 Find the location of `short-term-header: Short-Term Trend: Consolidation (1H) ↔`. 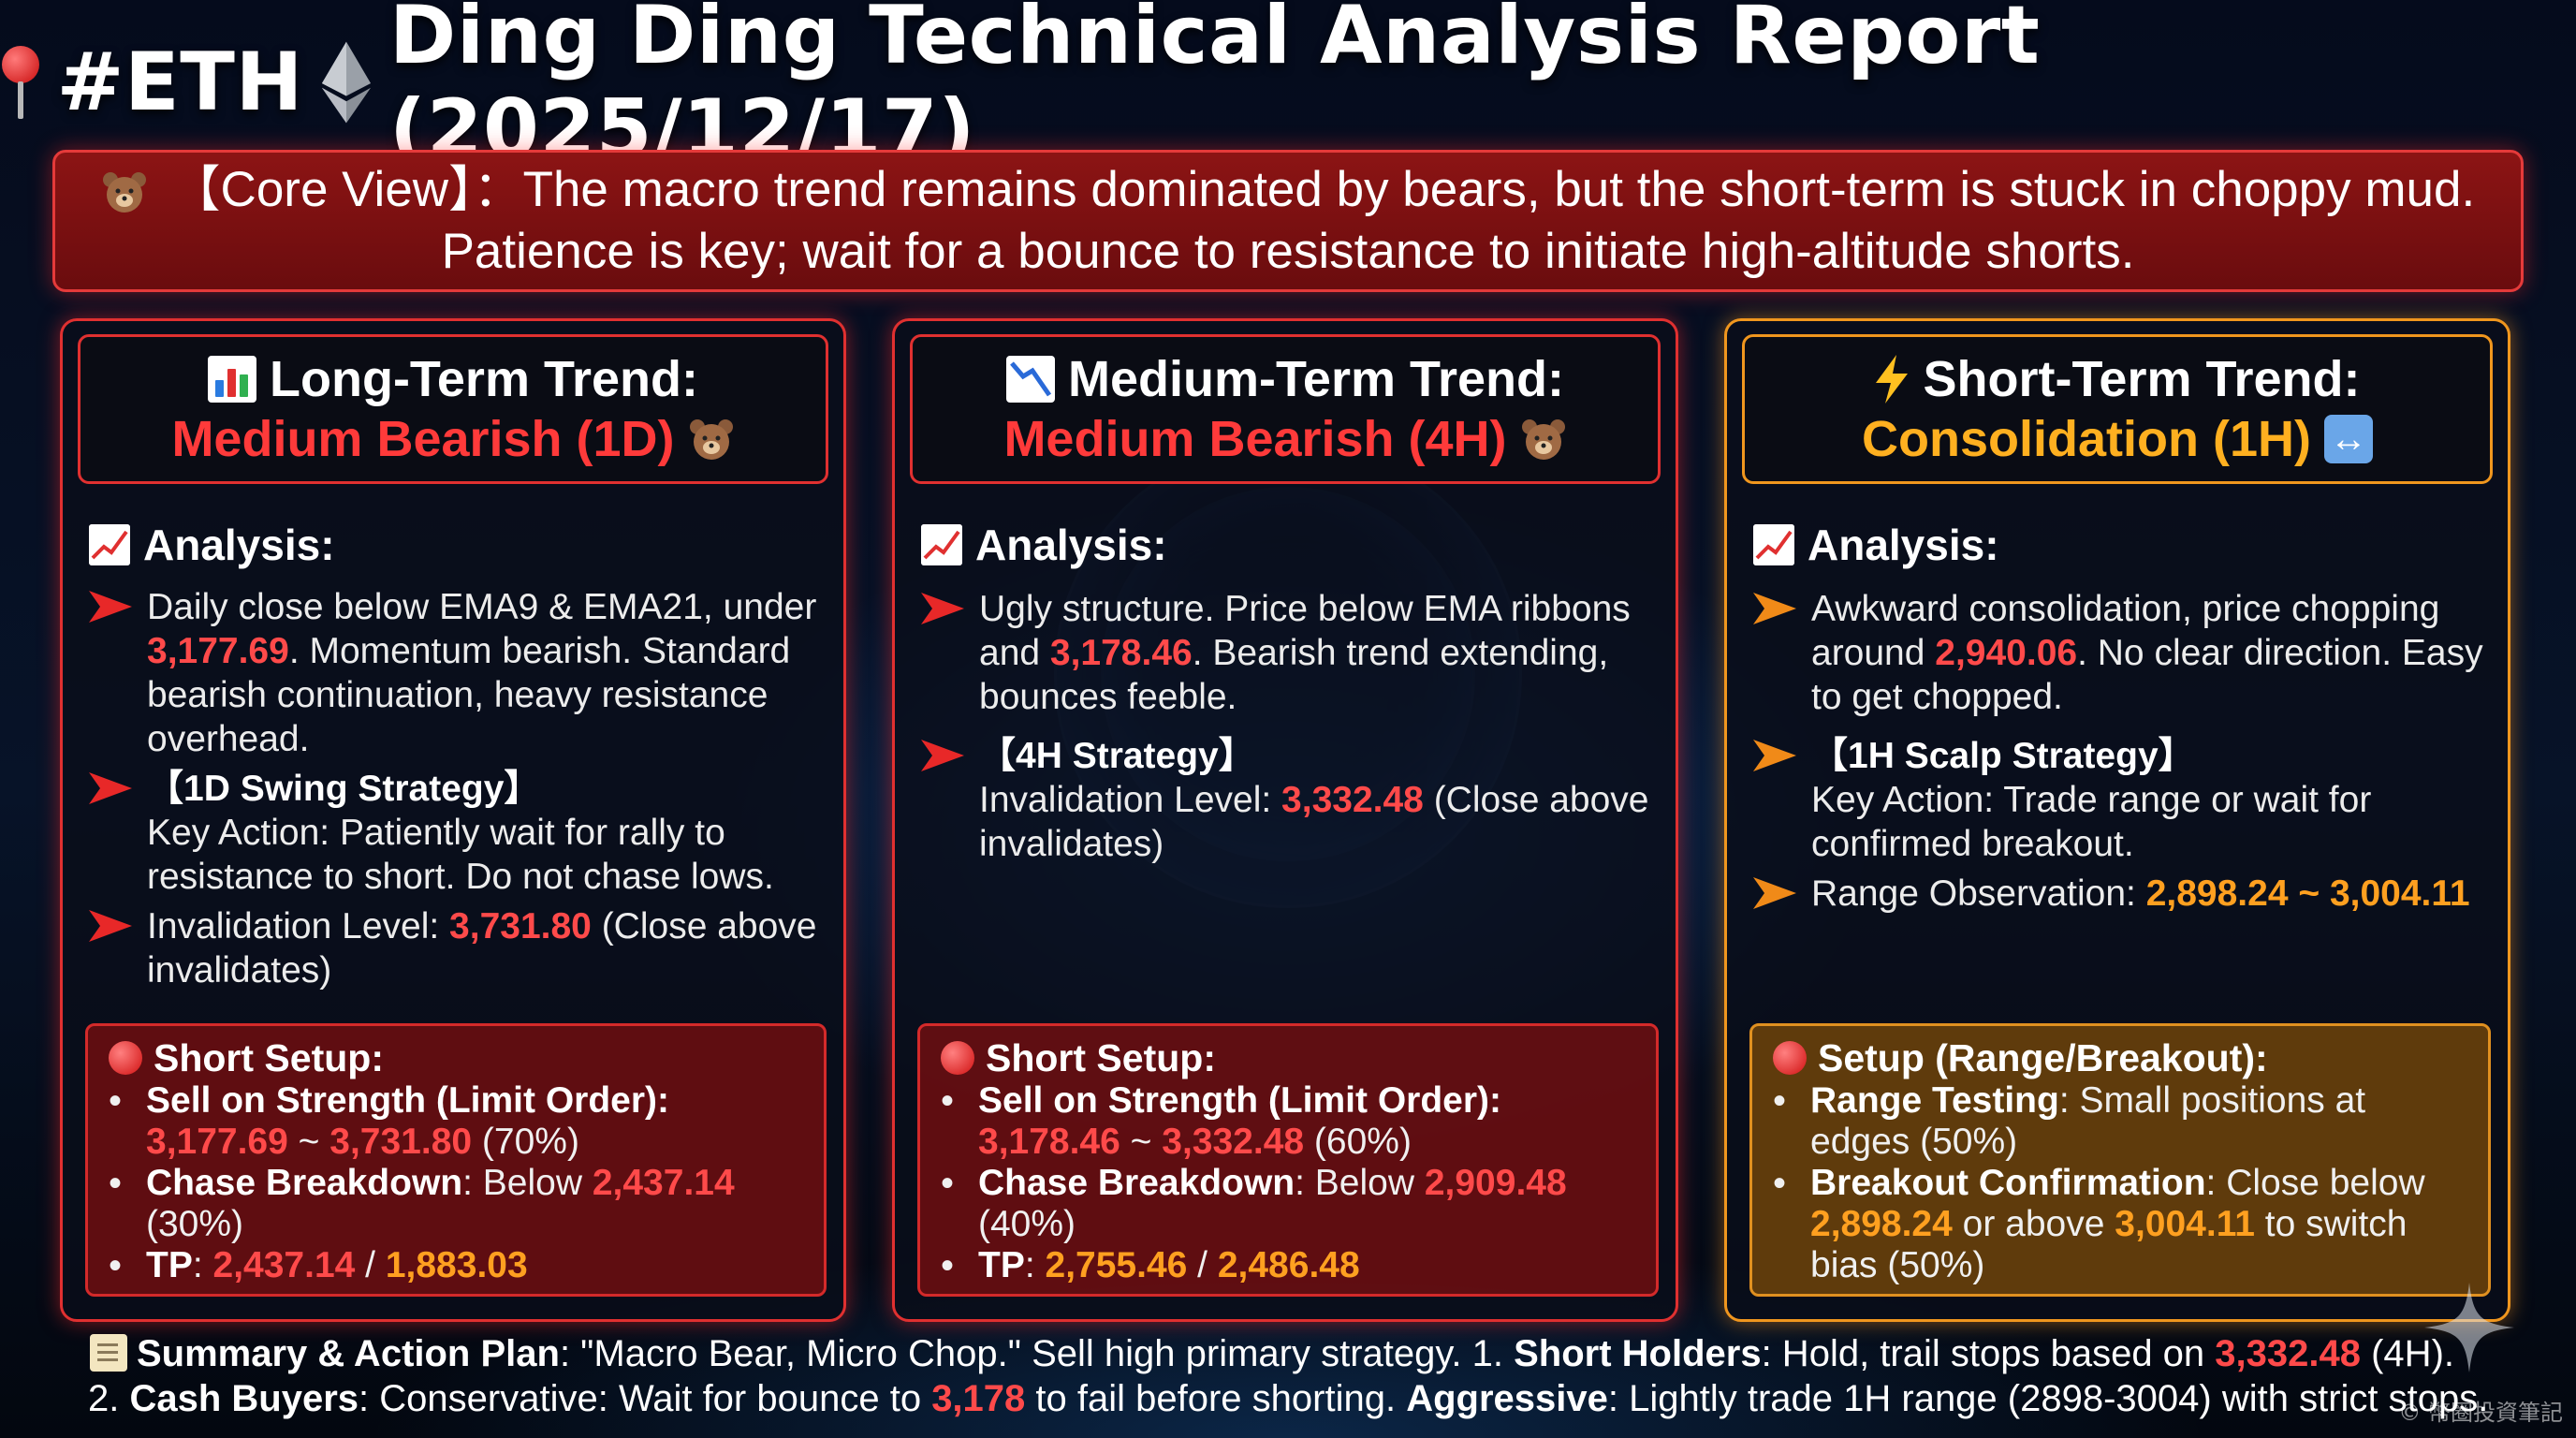

short-term-header: Short-Term Trend: Consolidation (1H) ↔ is located at coordinates (2117, 409).